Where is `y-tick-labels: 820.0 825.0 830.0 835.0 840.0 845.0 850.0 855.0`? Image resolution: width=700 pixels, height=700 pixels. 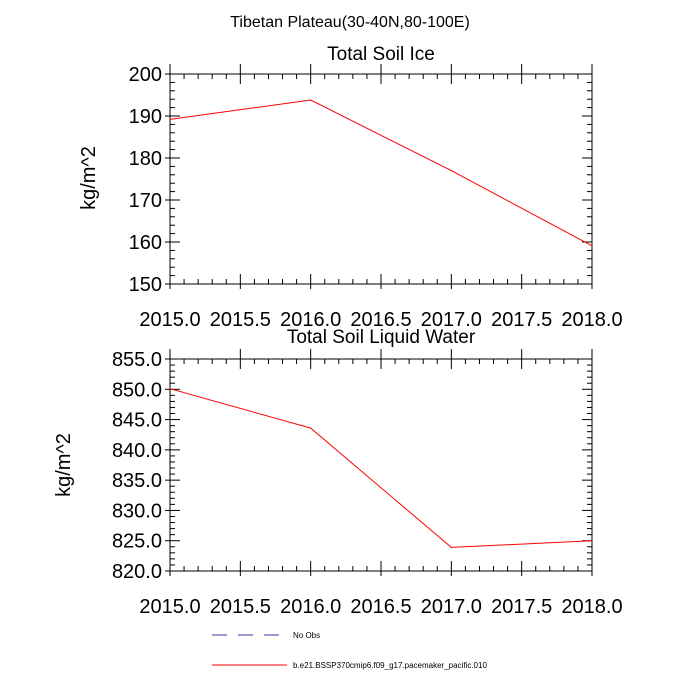
y-tick-labels: 820.0 825.0 830.0 835.0 840.0 845.0 850.0 855.0 is located at coordinates (137, 466).